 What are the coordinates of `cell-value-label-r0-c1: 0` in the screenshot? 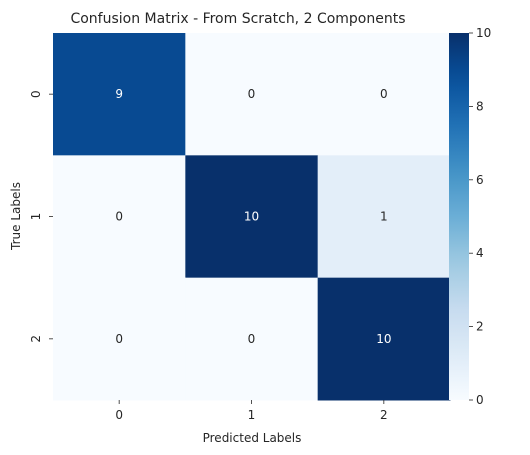 It's located at (252, 94).